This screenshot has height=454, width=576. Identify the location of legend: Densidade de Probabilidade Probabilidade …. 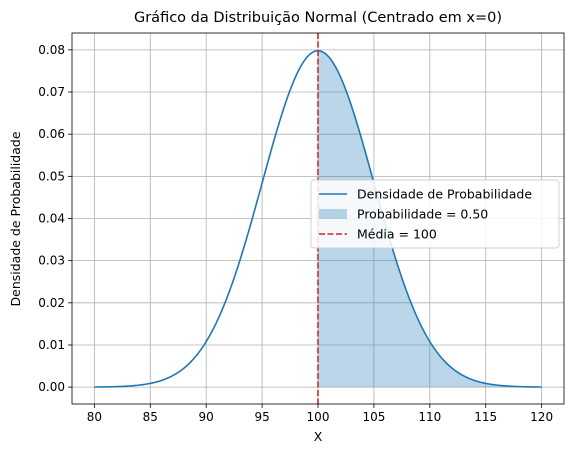
(435, 214).